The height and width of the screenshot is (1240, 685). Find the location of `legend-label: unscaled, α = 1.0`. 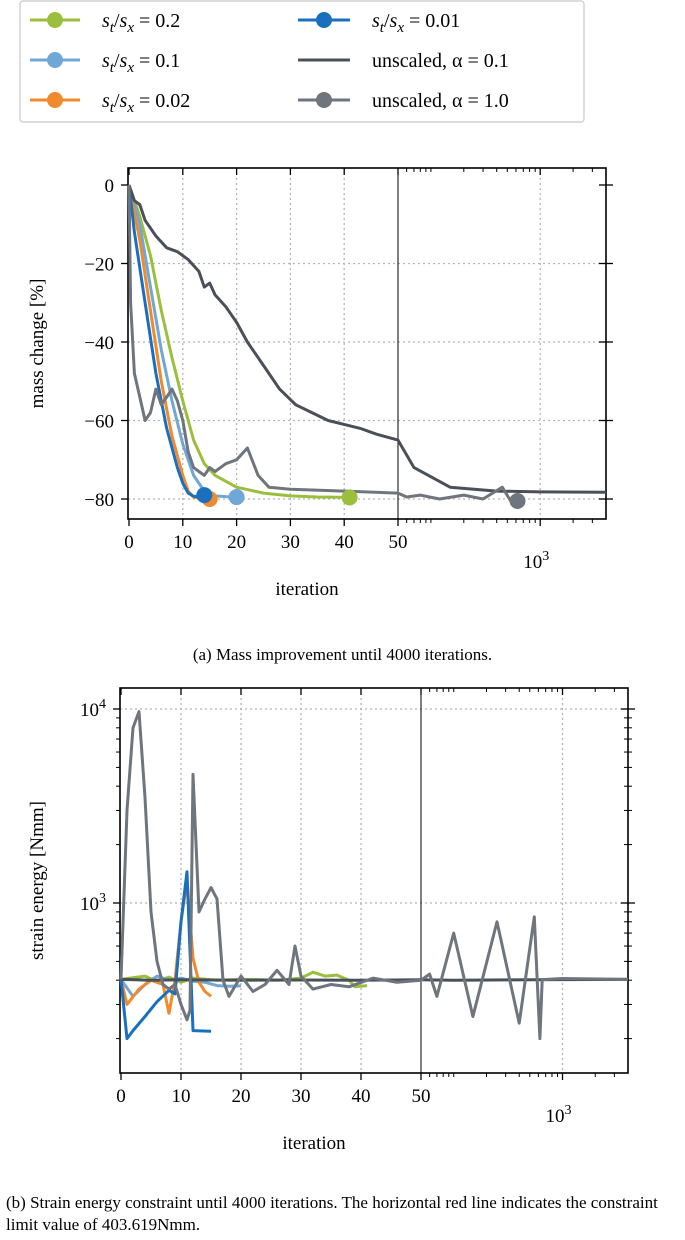

legend-label: unscaled, α = 1.0 is located at coordinates (440, 101).